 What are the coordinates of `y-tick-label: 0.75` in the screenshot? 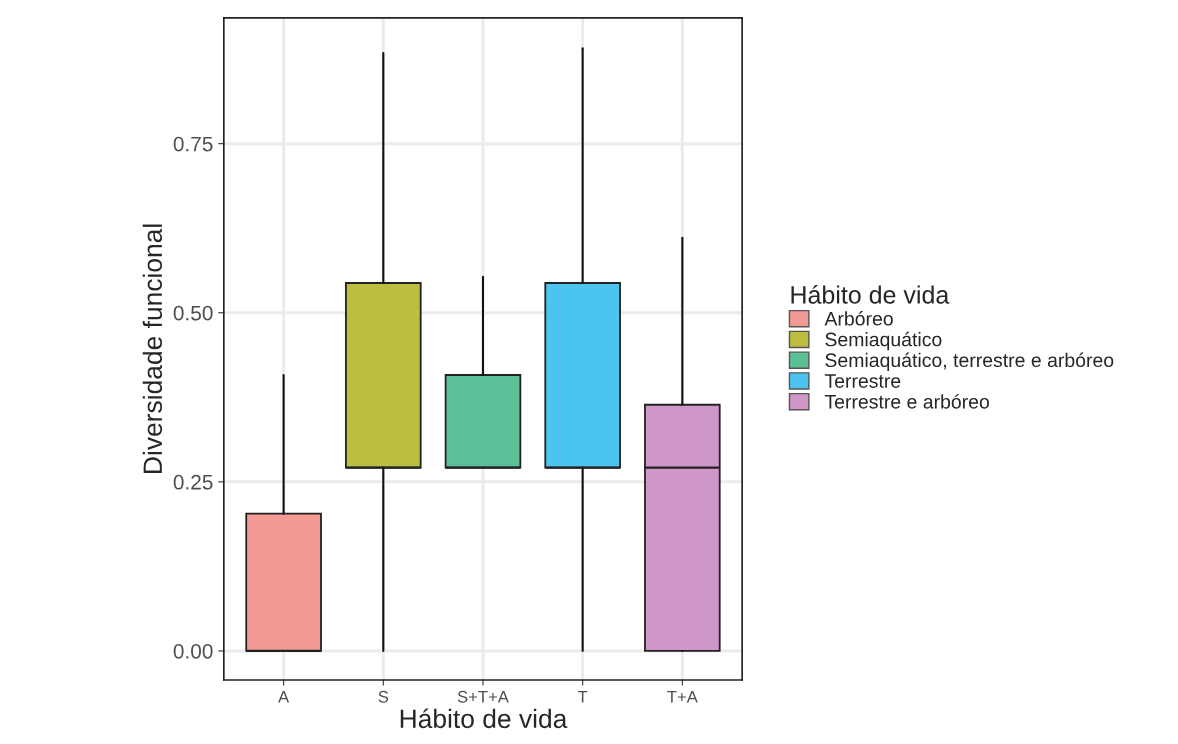 It's located at (193, 144).